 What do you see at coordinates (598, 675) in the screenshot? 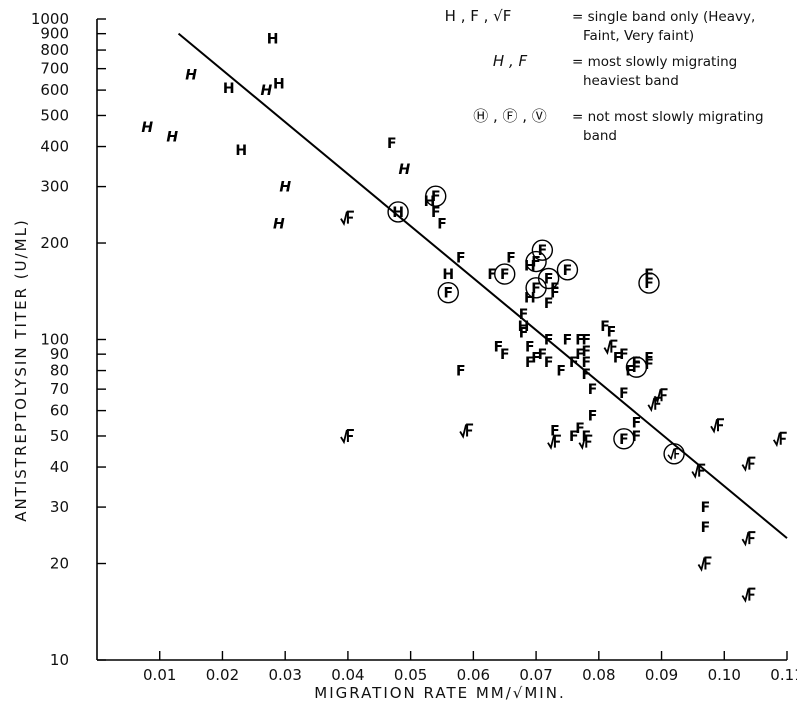
I see `x-tick-label: 0.08` at bounding box center [598, 675].